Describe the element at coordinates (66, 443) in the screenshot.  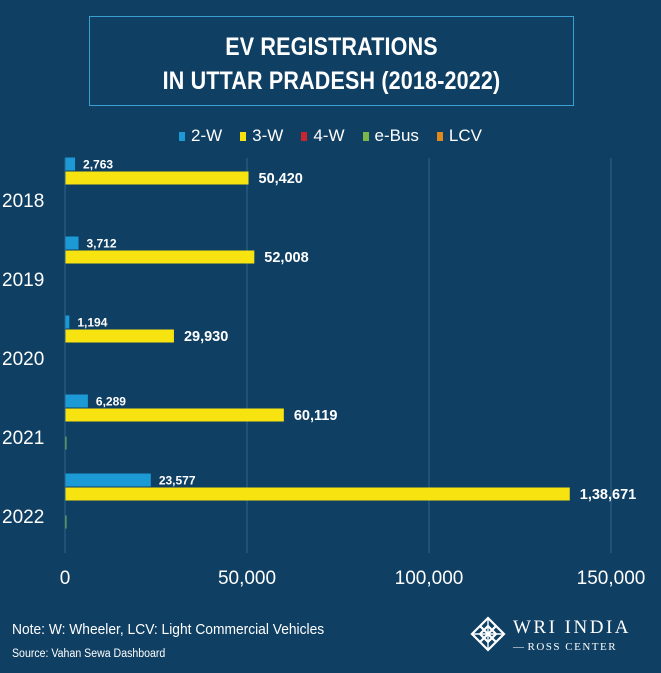
I see `bar-ebus-2021` at that location.